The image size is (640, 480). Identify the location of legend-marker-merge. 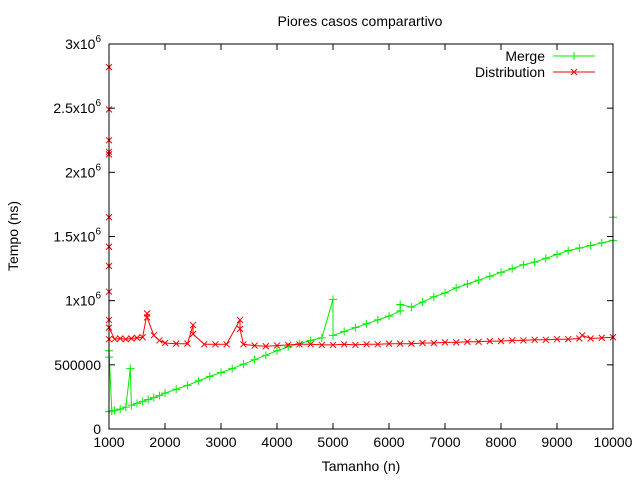
(574, 56).